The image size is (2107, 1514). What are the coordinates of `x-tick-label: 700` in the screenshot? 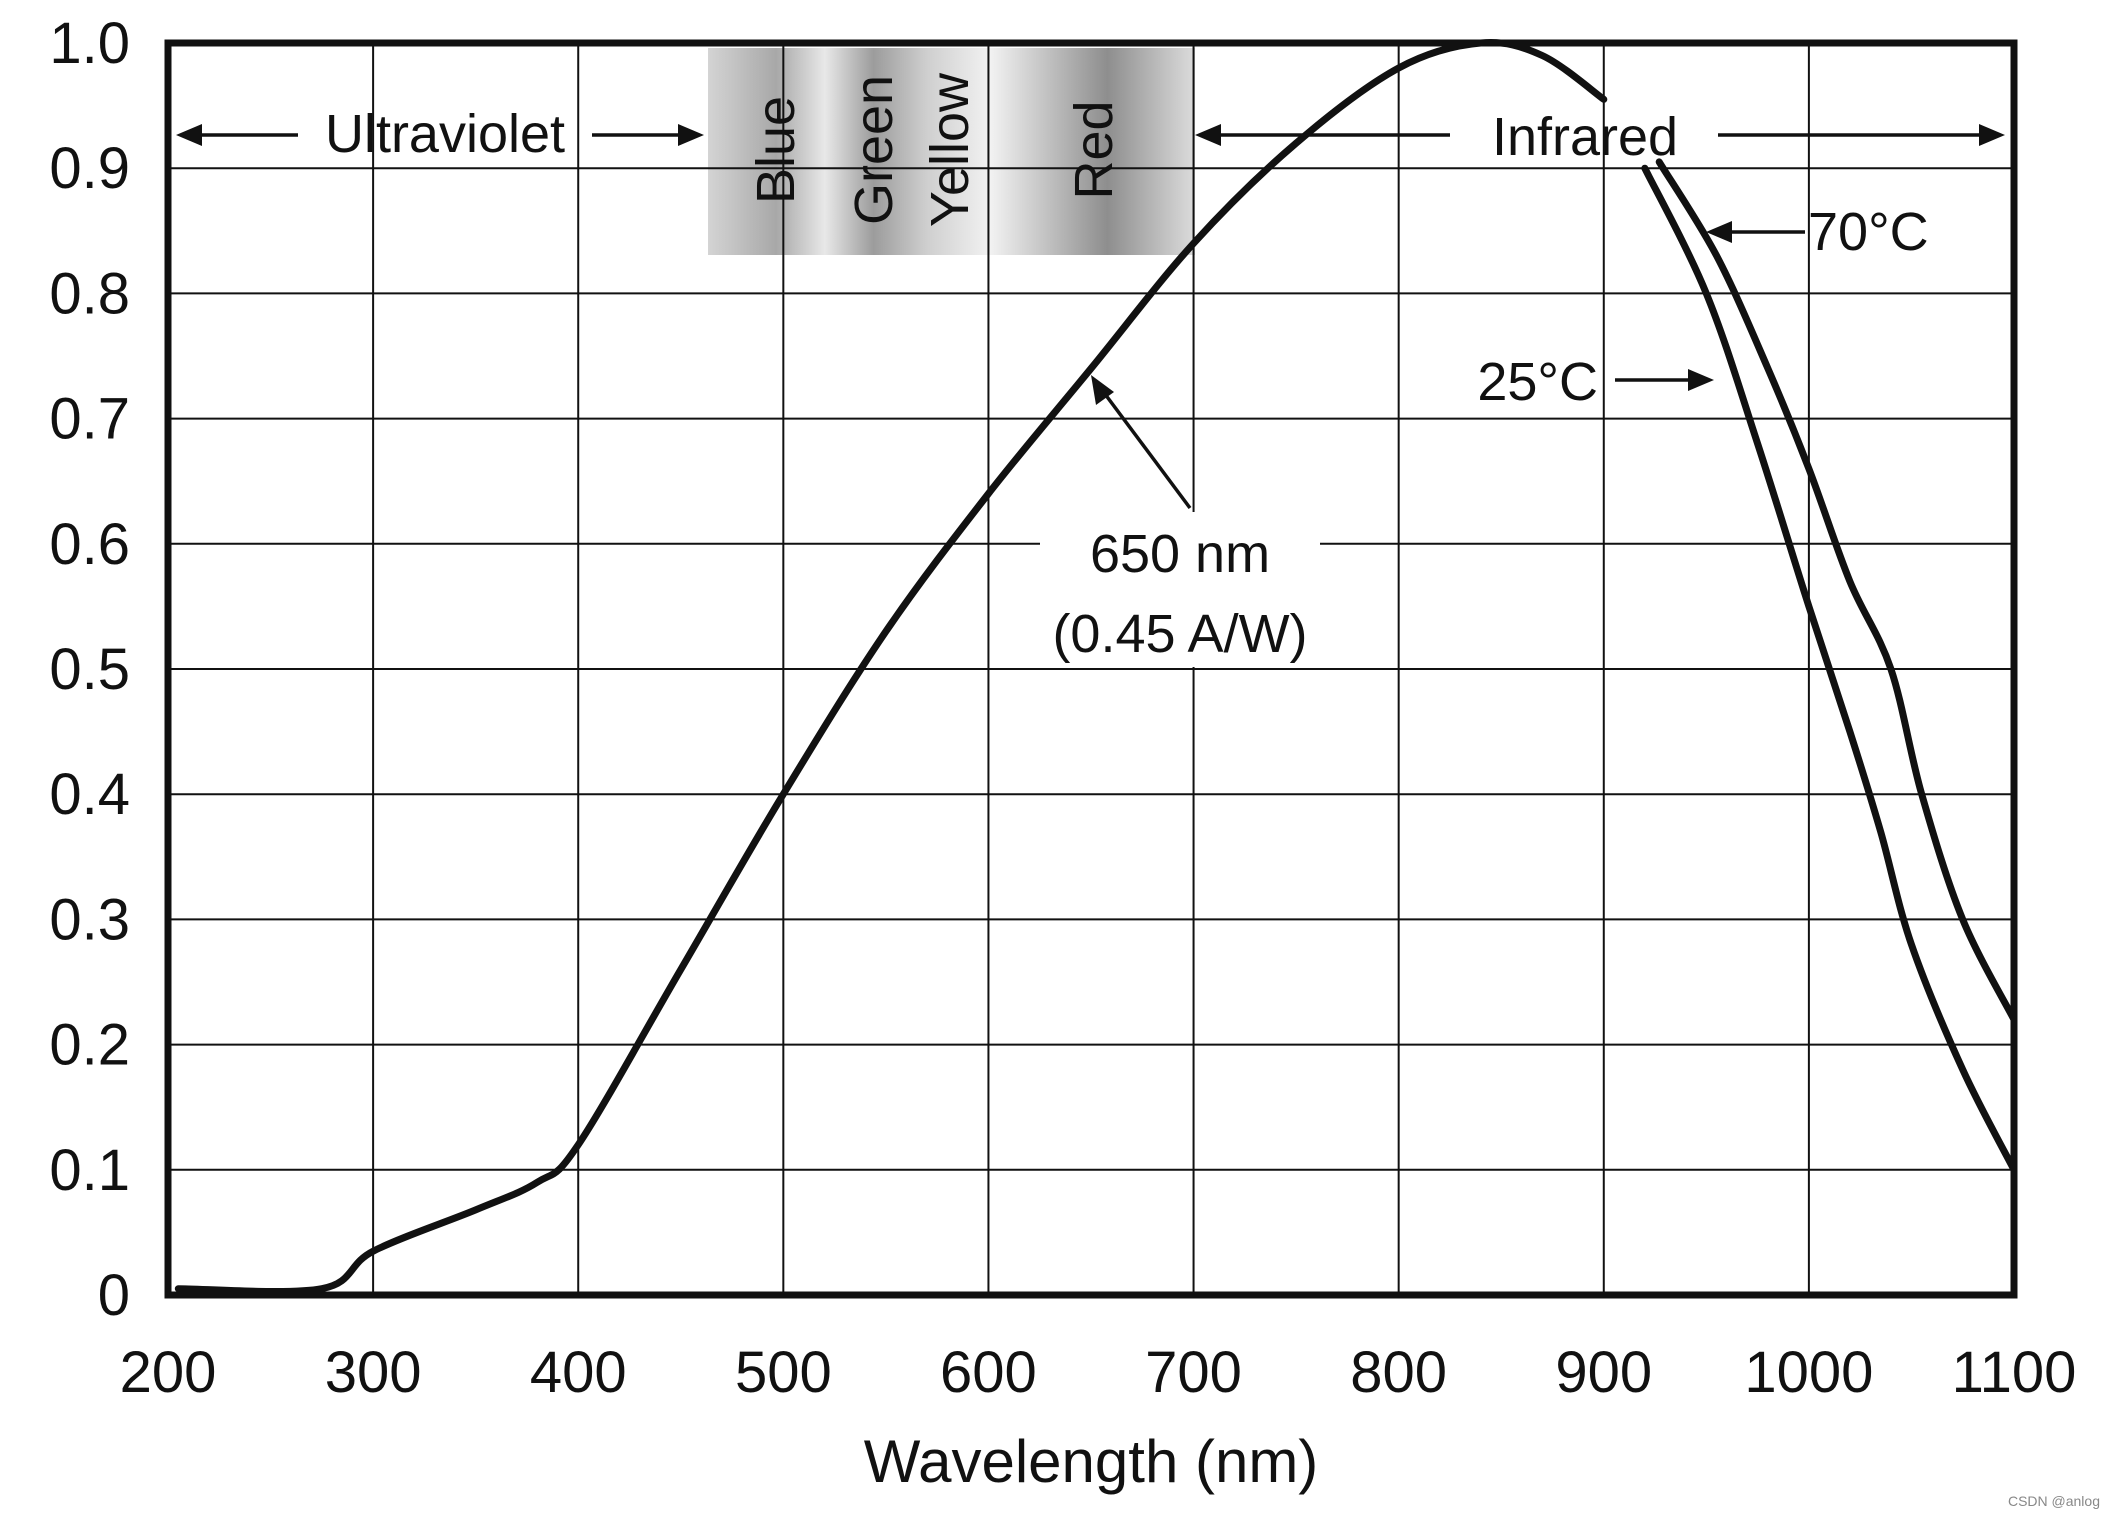 It's located at (1193, 1372).